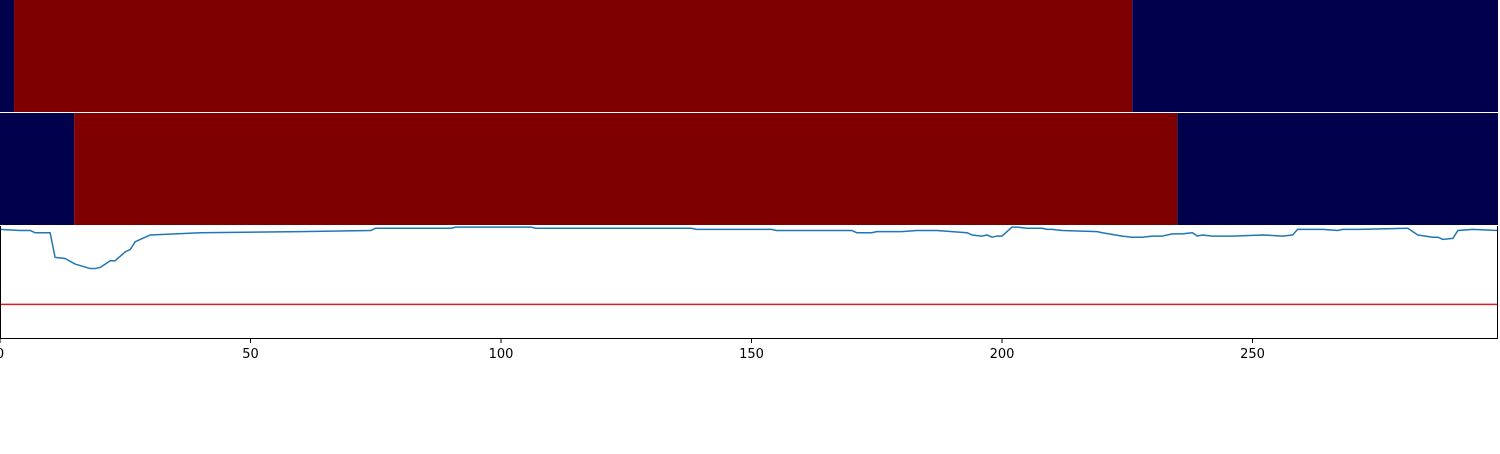 The image size is (1500, 454). What do you see at coordinates (501, 354) in the screenshot?
I see `x-tick-label-100: 100` at bounding box center [501, 354].